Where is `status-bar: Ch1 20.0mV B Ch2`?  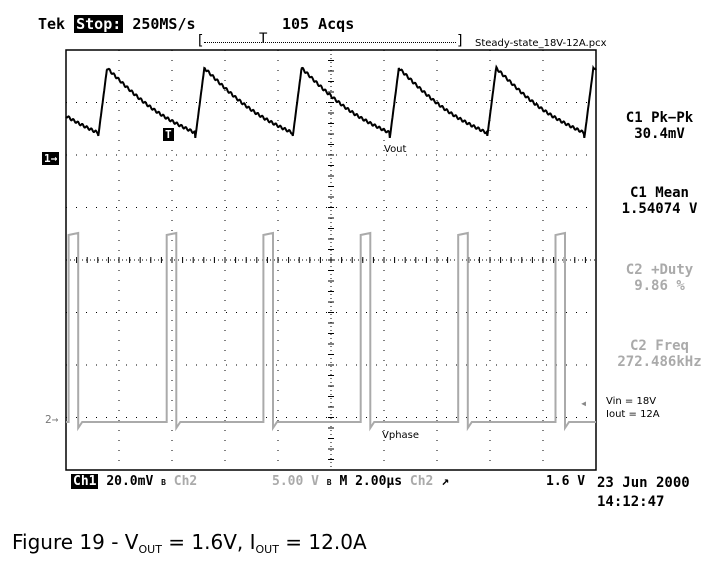 status-bar: Ch1 20.0mV B Ch2 is located at coordinates (134, 481).